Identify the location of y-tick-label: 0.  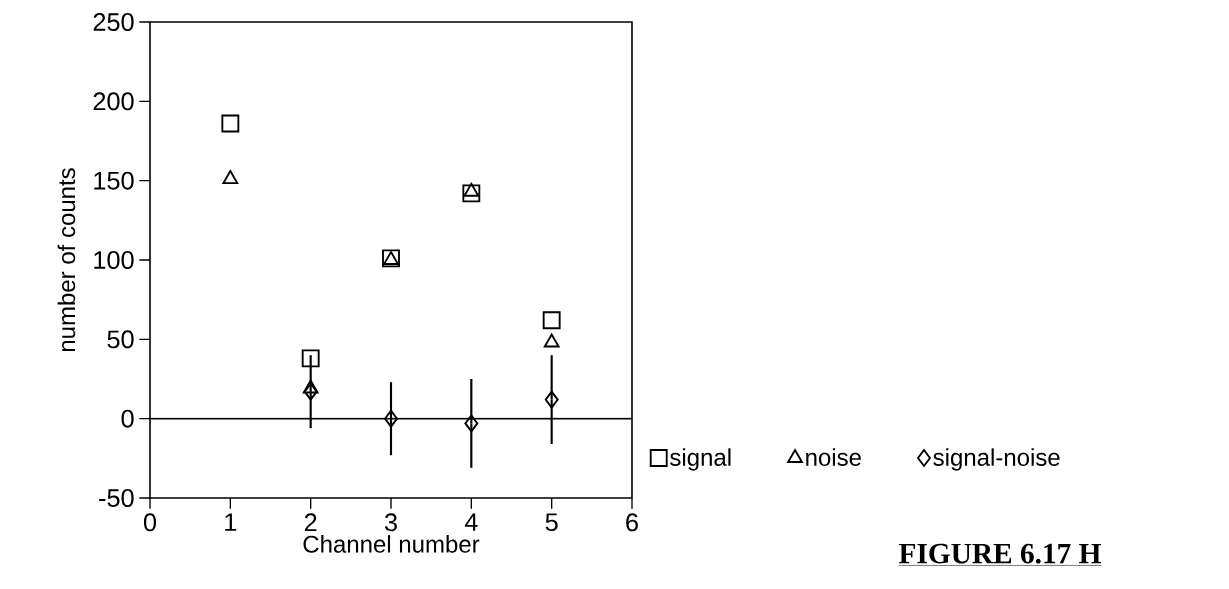
(127, 418).